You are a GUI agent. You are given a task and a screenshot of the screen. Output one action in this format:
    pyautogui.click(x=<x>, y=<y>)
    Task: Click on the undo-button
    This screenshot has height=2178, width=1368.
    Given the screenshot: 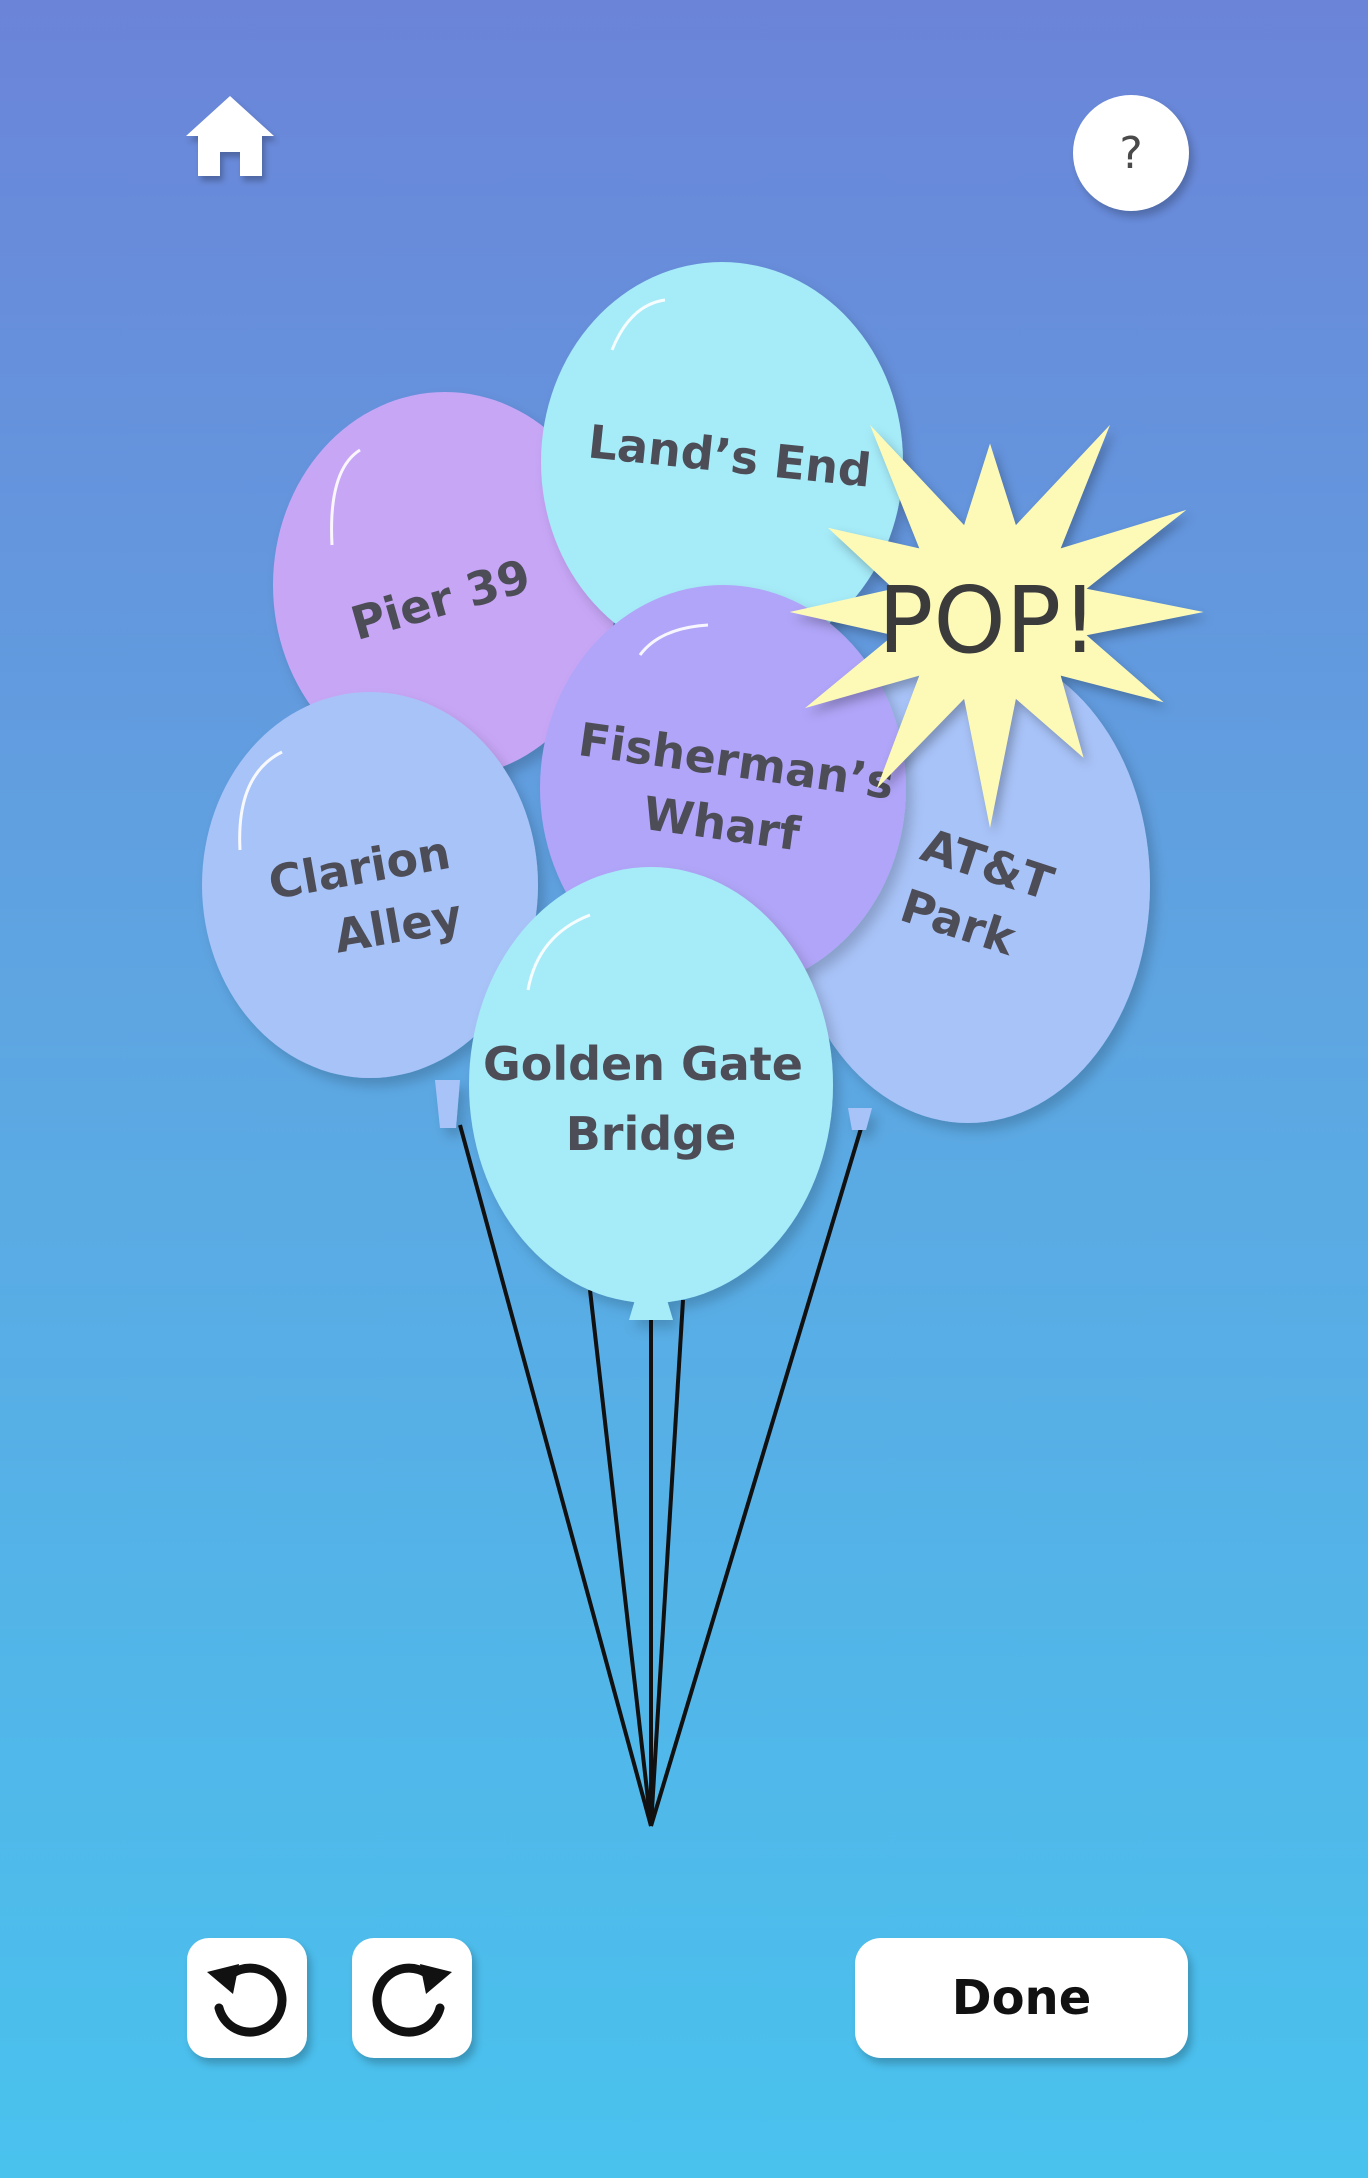 What is the action you would take?
    pyautogui.click(x=247, y=1998)
    